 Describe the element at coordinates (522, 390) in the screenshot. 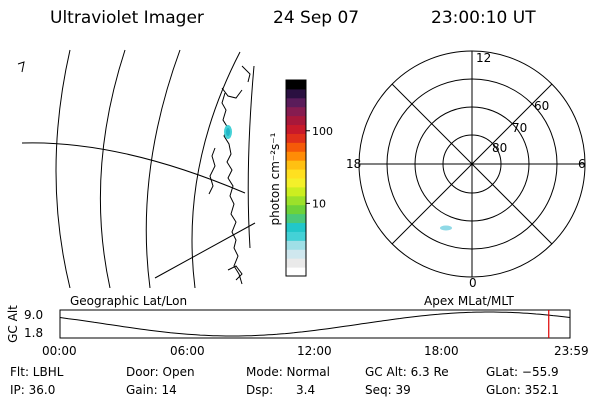

I see `glon-status: GLon: 352.1` at that location.